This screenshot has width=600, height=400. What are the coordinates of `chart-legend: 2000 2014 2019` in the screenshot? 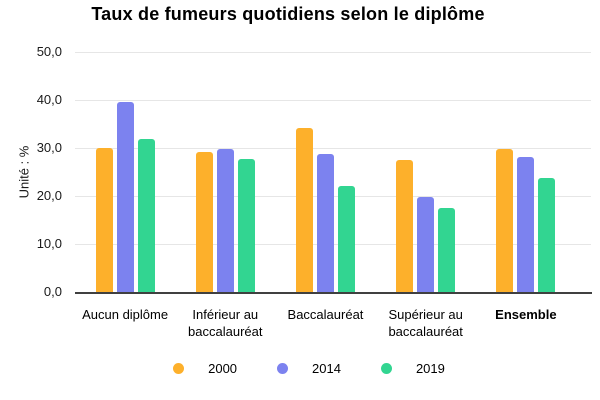 It's located at (304, 368).